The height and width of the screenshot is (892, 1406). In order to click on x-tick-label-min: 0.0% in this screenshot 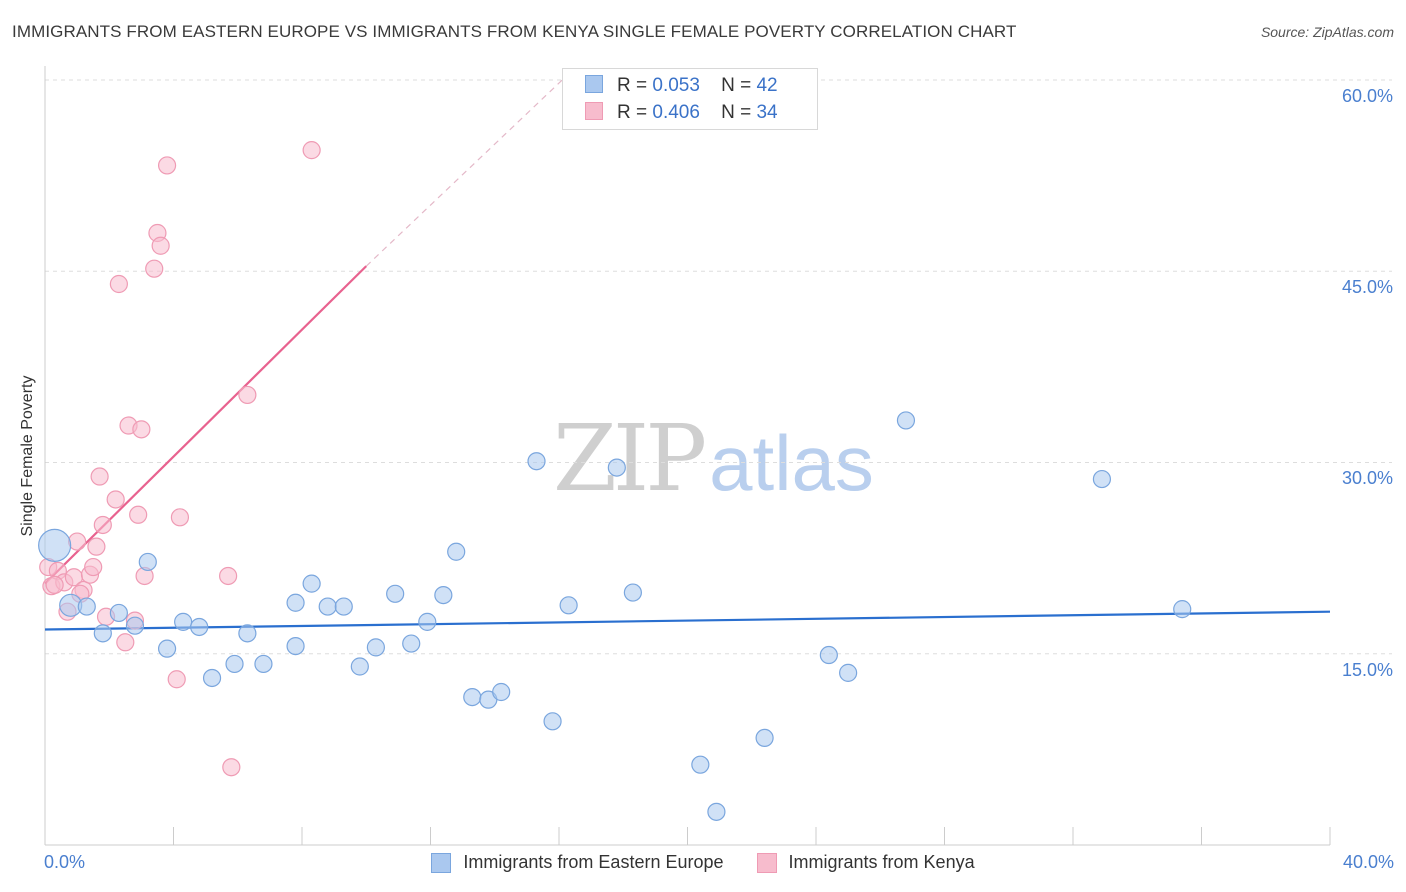, I will do `click(65, 862)`.